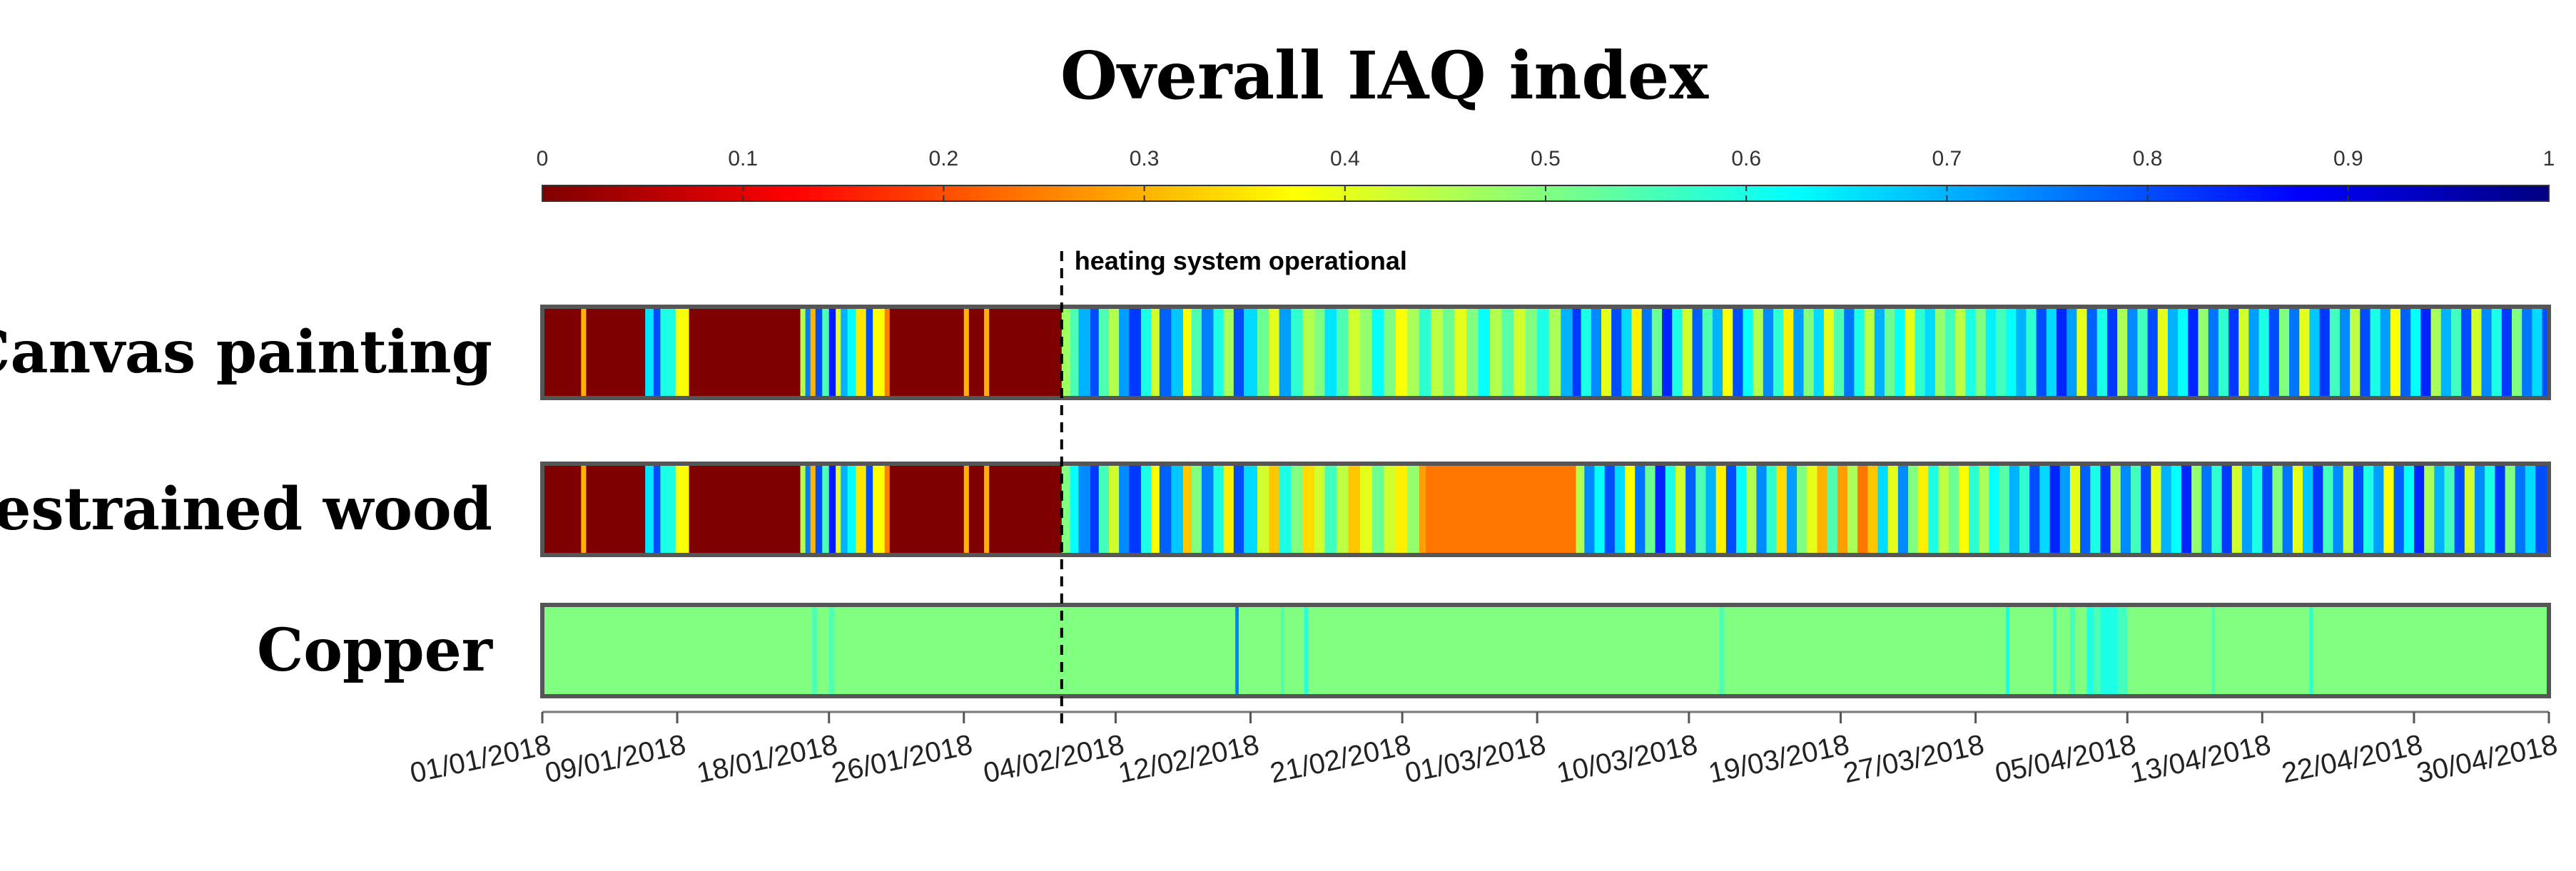 This screenshot has width=2576, height=871. What do you see at coordinates (481, 759) in the screenshot?
I see `x-tick-label: 01/01/2018` at bounding box center [481, 759].